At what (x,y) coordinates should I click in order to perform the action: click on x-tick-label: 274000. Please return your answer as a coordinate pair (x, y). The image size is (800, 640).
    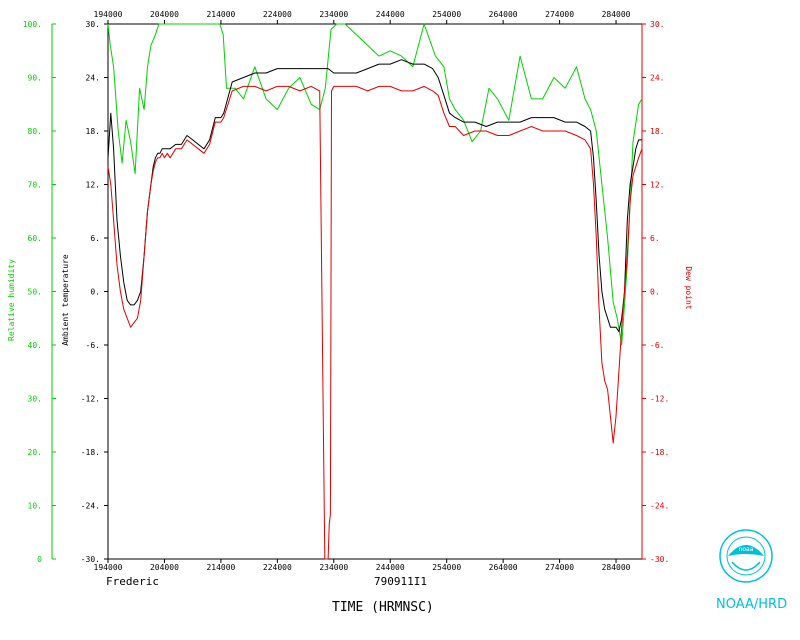
    Looking at the image, I should click on (559, 567).